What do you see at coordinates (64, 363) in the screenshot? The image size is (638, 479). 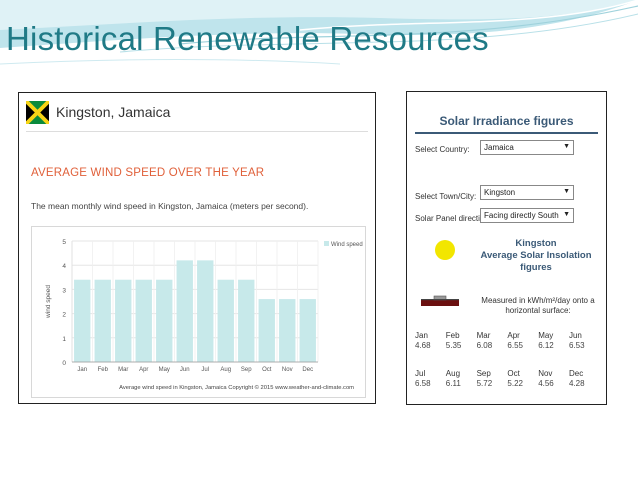 I see `y-tick-label: 0` at bounding box center [64, 363].